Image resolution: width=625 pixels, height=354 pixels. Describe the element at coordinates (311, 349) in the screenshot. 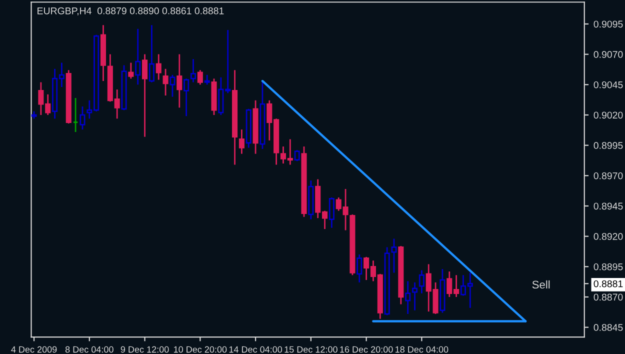

I see `x-tick-label: 15 Dec 12:00` at that location.